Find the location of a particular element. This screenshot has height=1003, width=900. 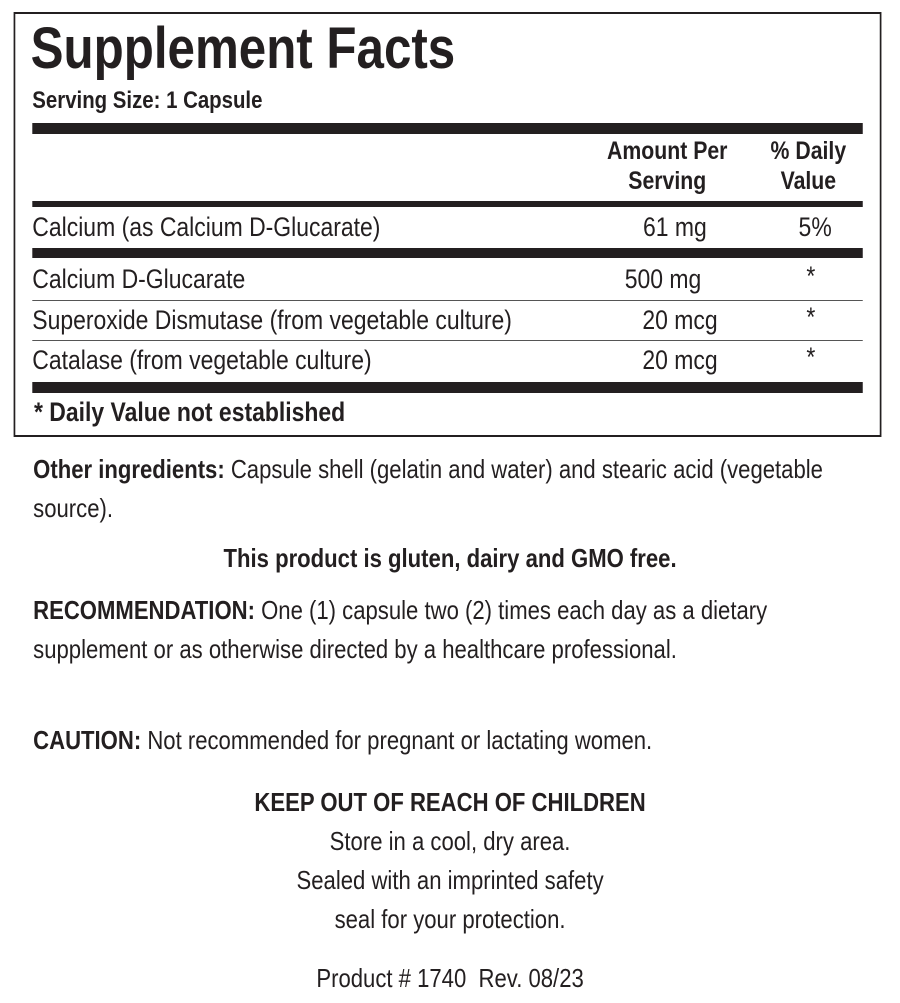

ingredient-name: Calcium (as Calcium D-Glucarate) is located at coordinates (206, 227).